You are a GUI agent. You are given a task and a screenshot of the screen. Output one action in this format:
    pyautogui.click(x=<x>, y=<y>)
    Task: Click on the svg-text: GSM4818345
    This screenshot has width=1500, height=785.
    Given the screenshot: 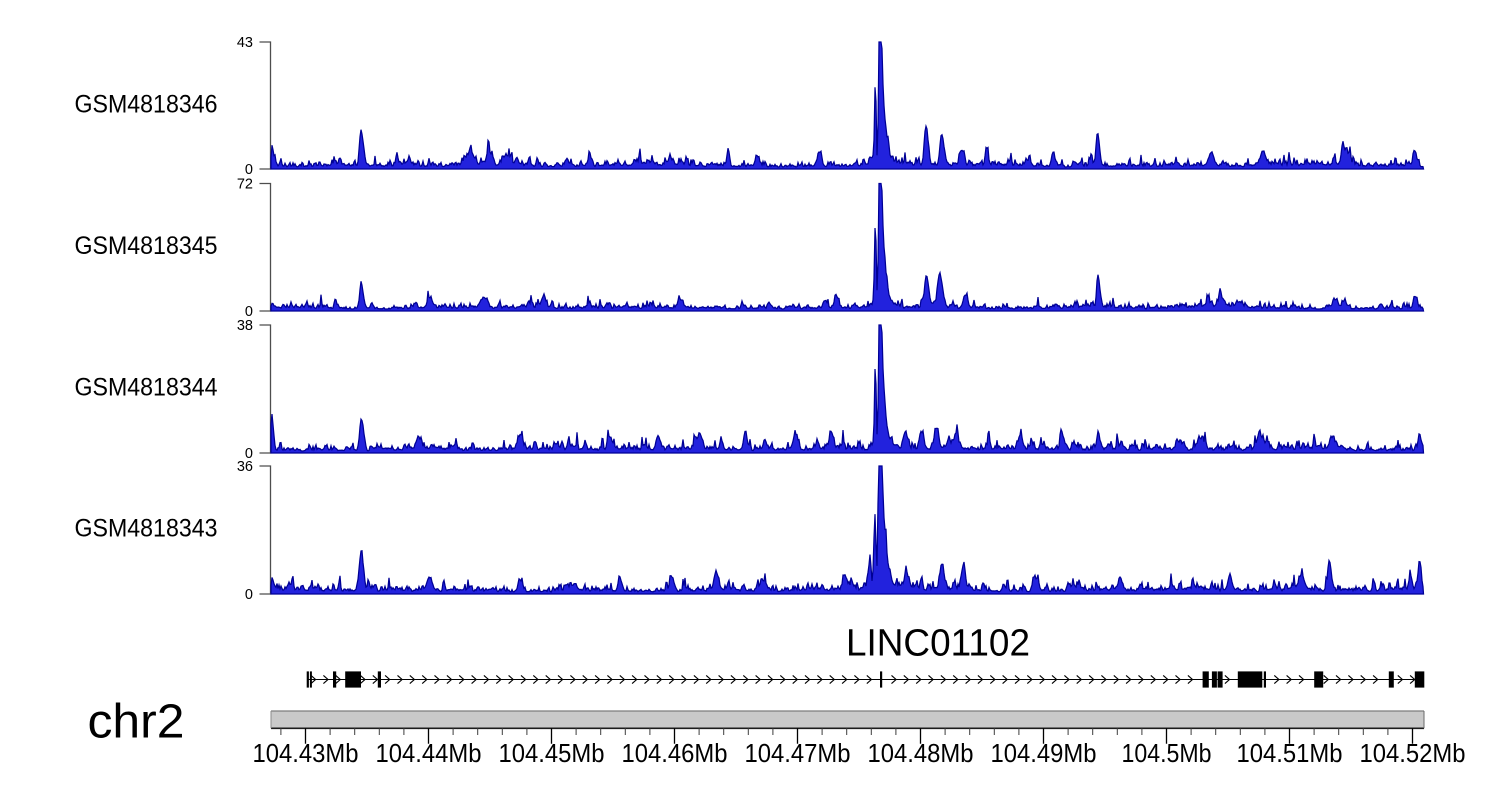 What is the action you would take?
    pyautogui.click(x=146, y=246)
    